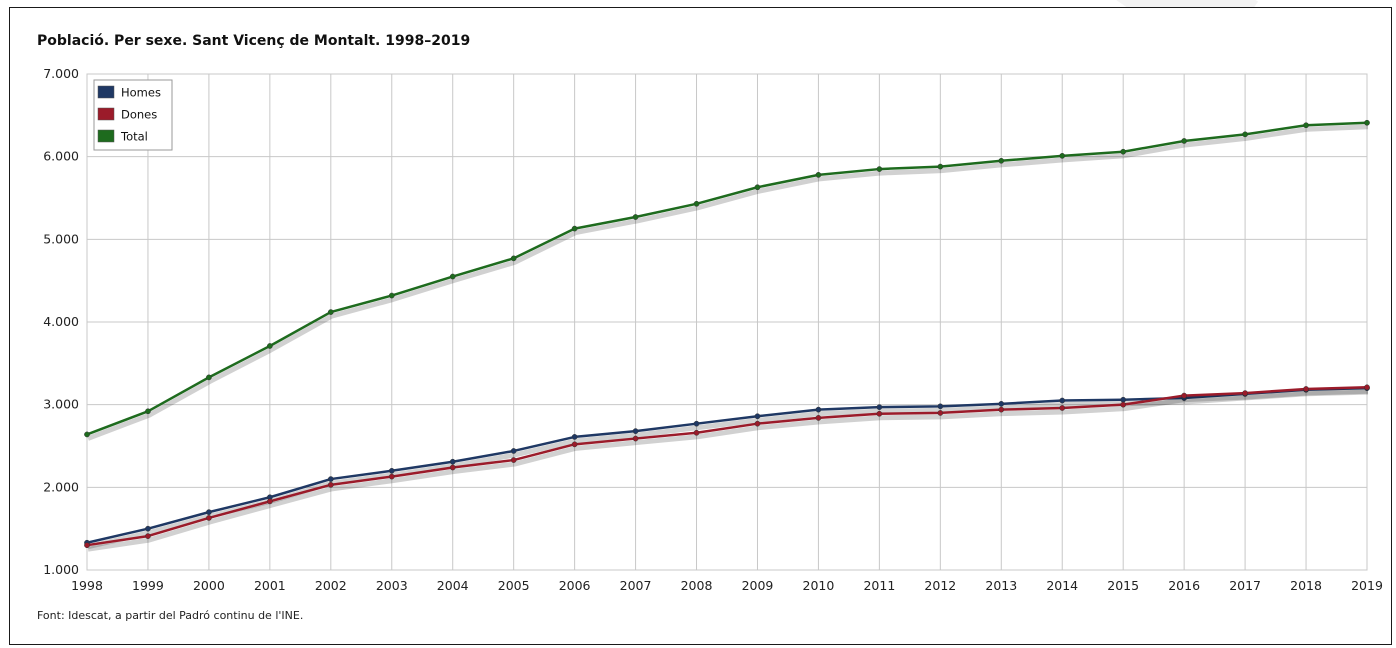 Image resolution: width=1396 pixels, height=648 pixels. What do you see at coordinates (1001, 585) in the screenshot?
I see `x-tick-label: 2013` at bounding box center [1001, 585].